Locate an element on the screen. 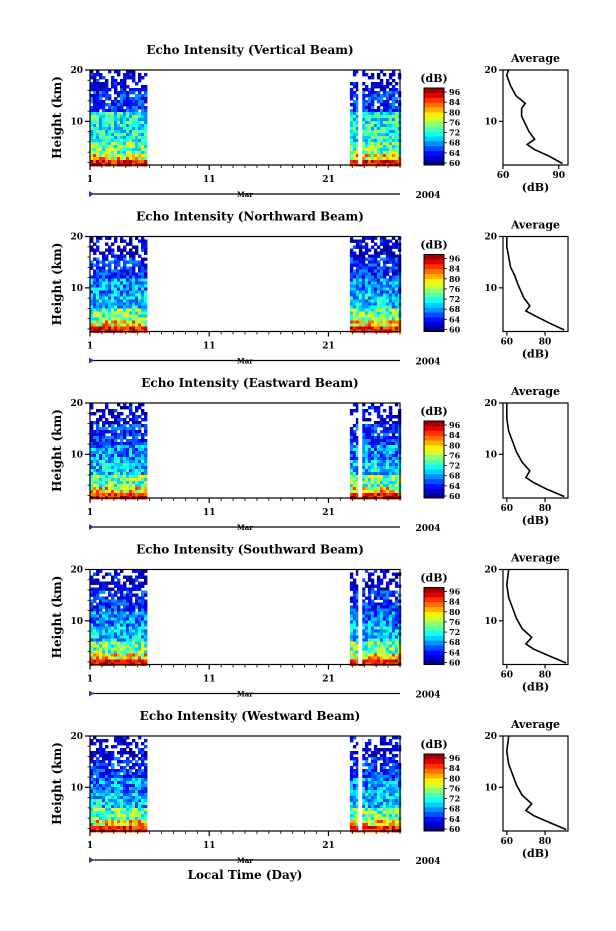 The width and height of the screenshot is (616, 931). panel-title: Echo Intensity (Westward Beam) is located at coordinates (250, 716).